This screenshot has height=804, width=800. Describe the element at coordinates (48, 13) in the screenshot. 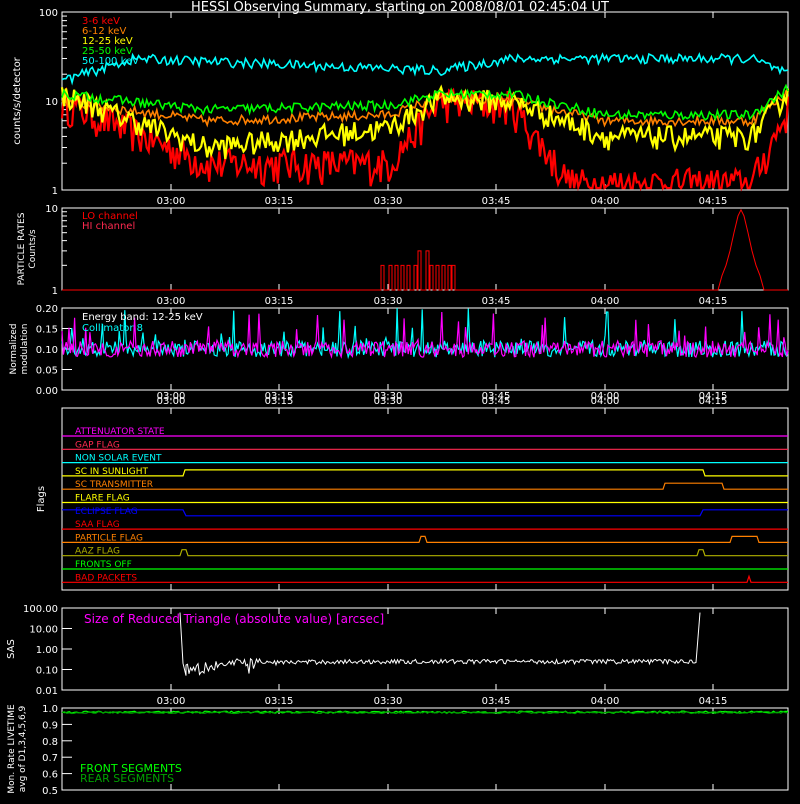

I see `y-tick-label: 100` at that location.